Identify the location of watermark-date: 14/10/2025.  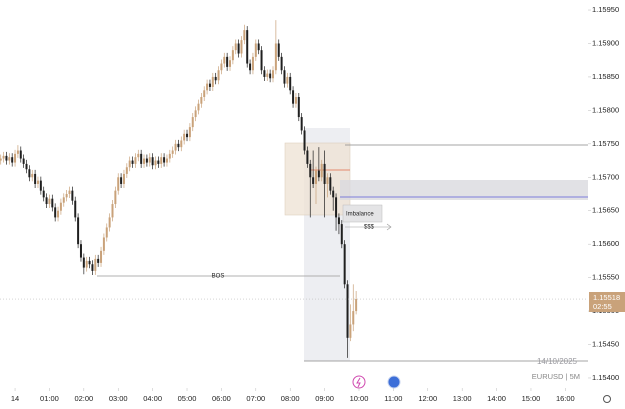
(557, 361).